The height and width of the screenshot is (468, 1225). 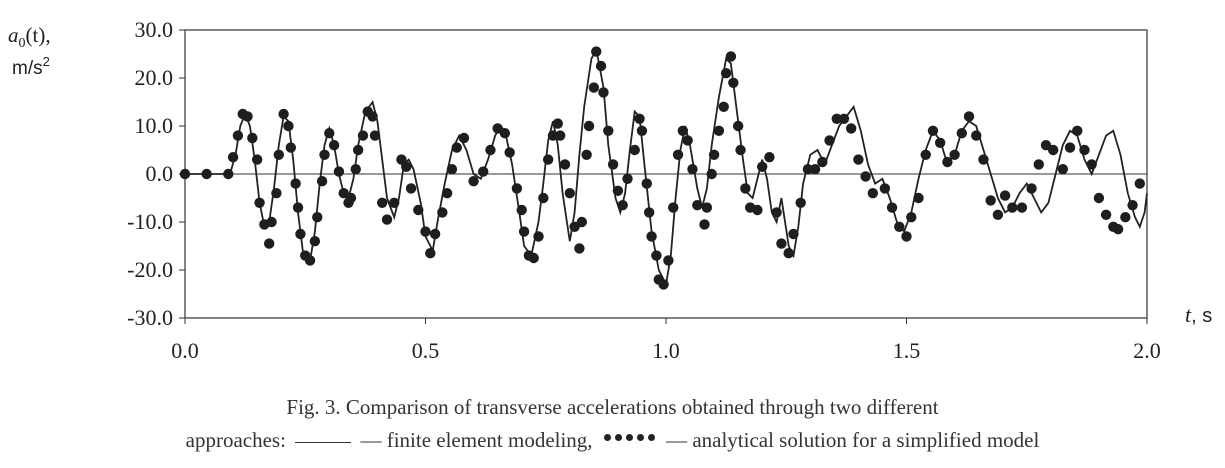 I want to click on y-axis-label: a0(t), m/s2, so click(x=29, y=51).